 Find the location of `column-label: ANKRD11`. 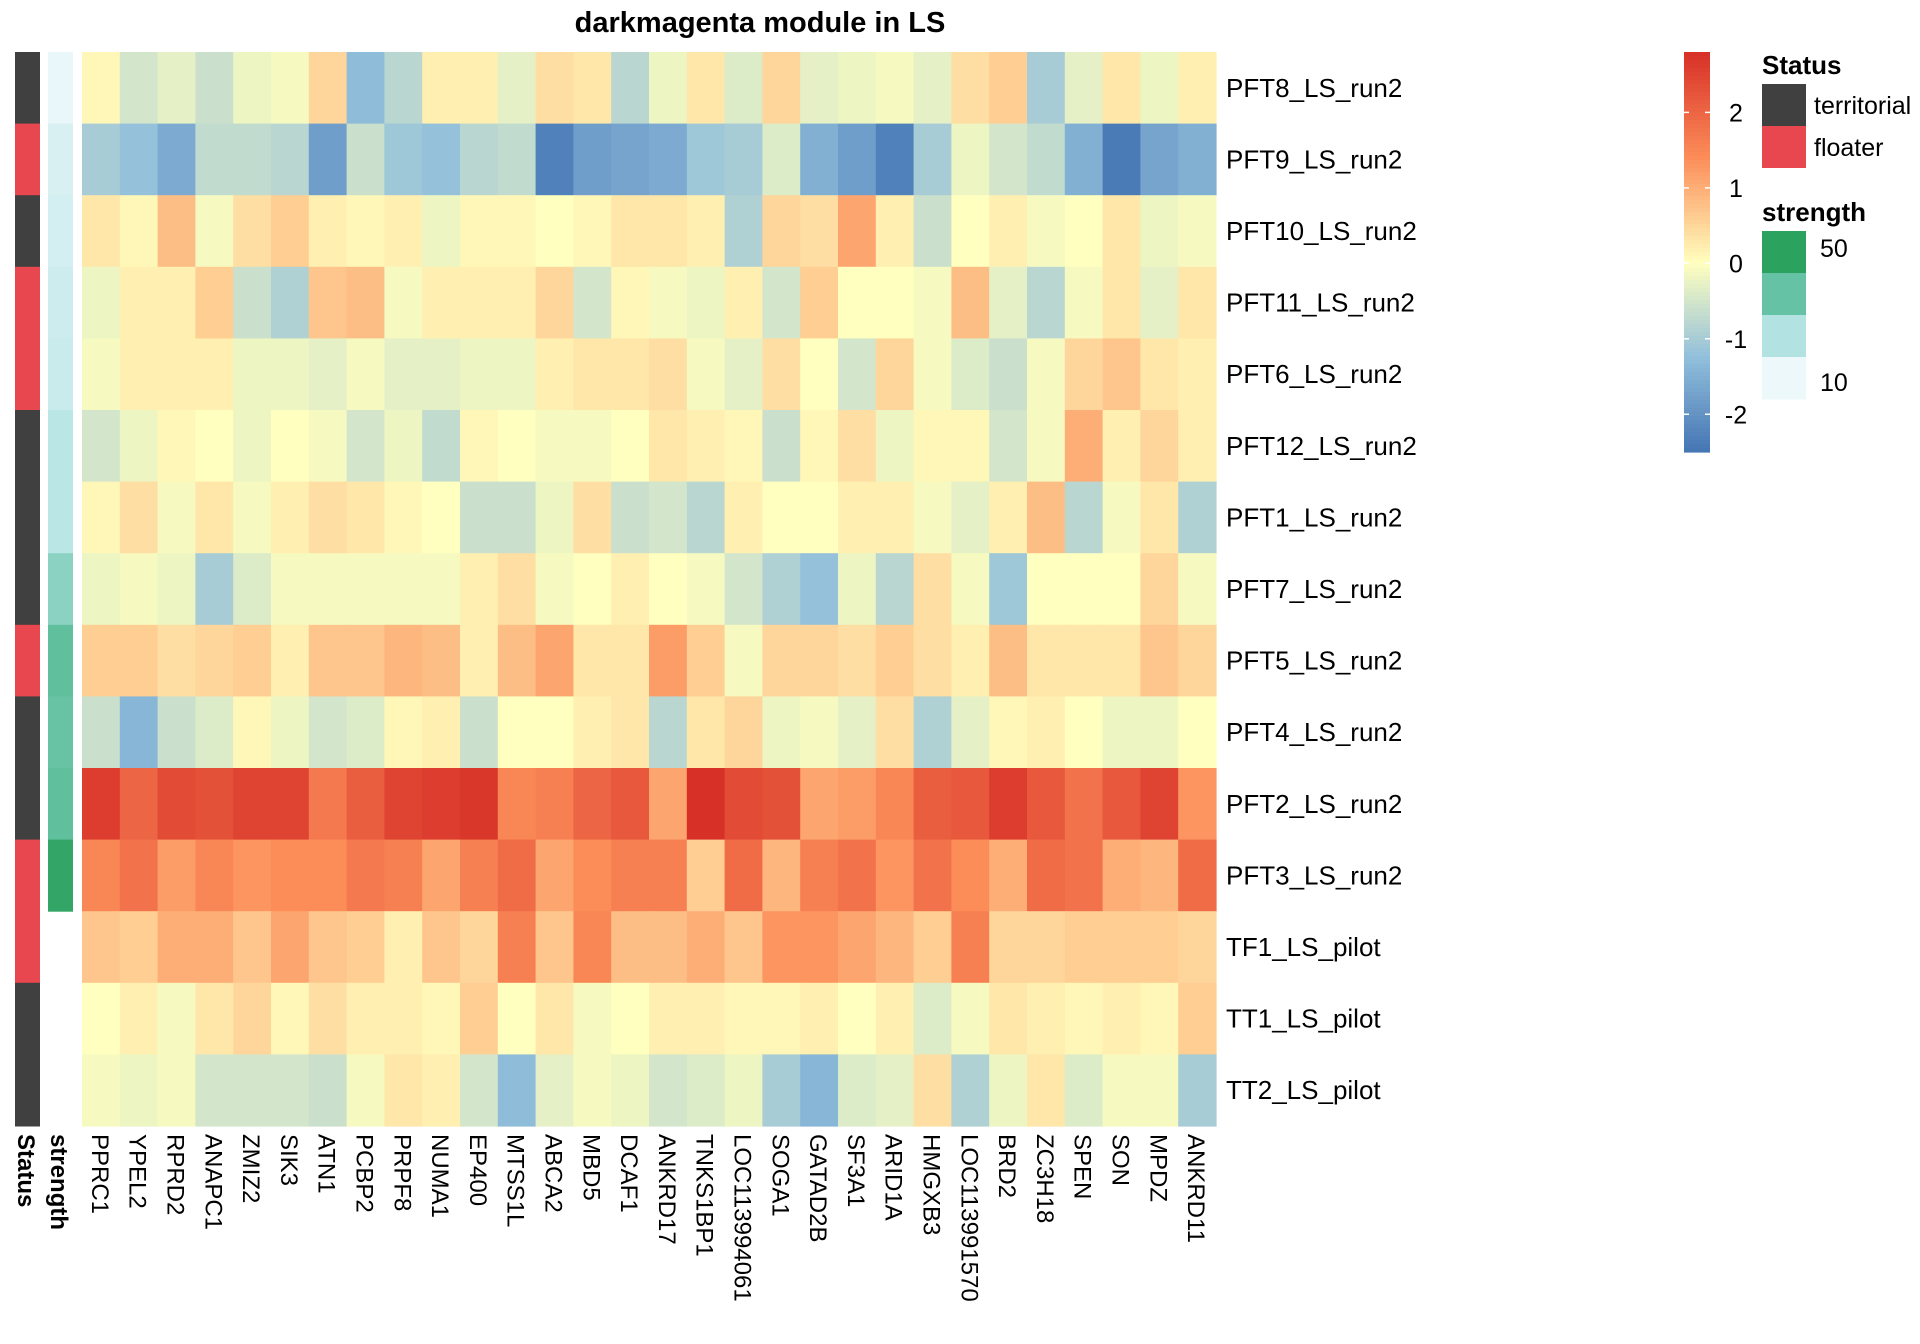

column-label: ANKRD11 is located at coordinates (1195, 1188).